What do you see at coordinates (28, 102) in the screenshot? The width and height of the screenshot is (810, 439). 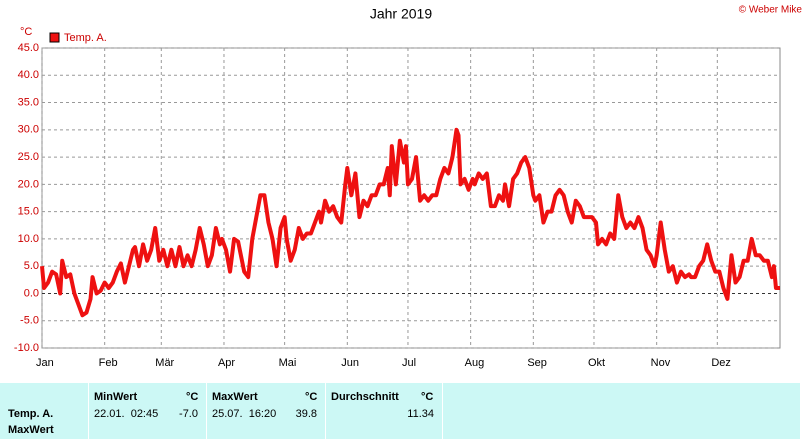 I see `y-tick-label: 35.0` at bounding box center [28, 102].